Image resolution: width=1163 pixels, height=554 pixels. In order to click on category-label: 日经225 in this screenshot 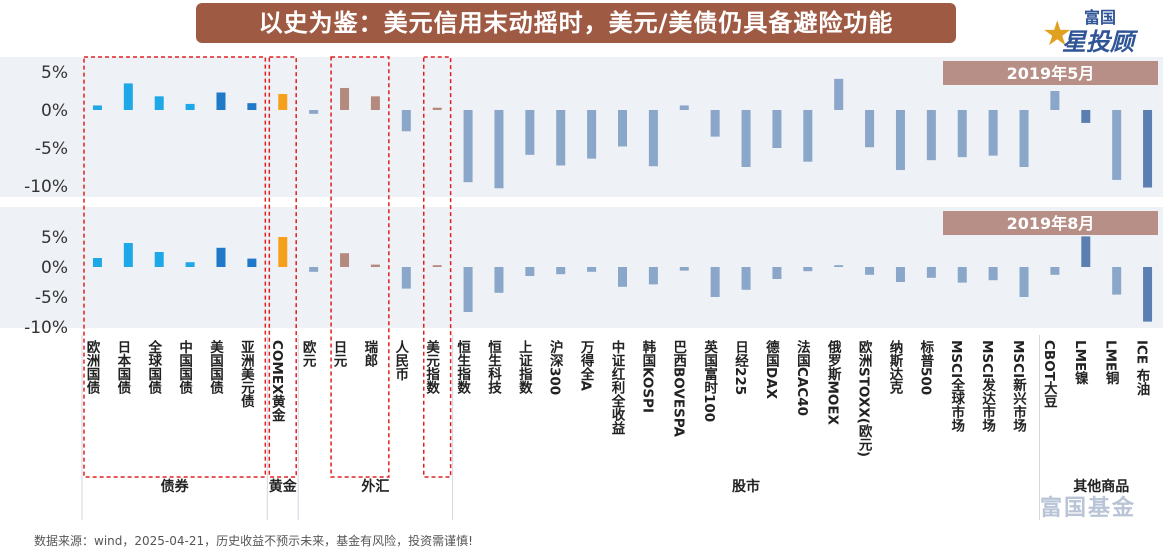, I will do `click(740, 367)`.